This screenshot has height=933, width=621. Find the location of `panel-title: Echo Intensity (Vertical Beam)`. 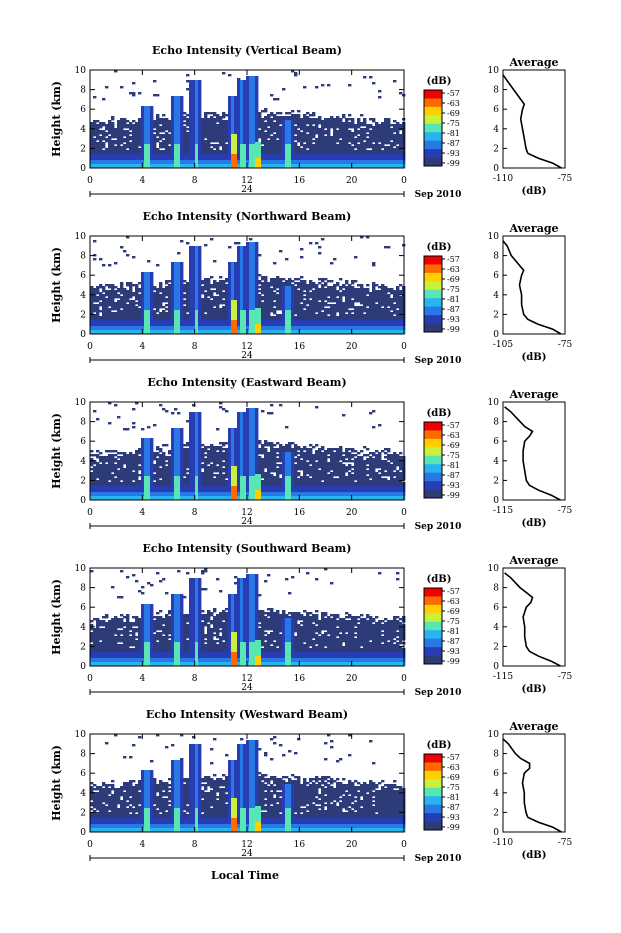

panel-title: Echo Intensity (Vertical Beam) is located at coordinates (247, 50).